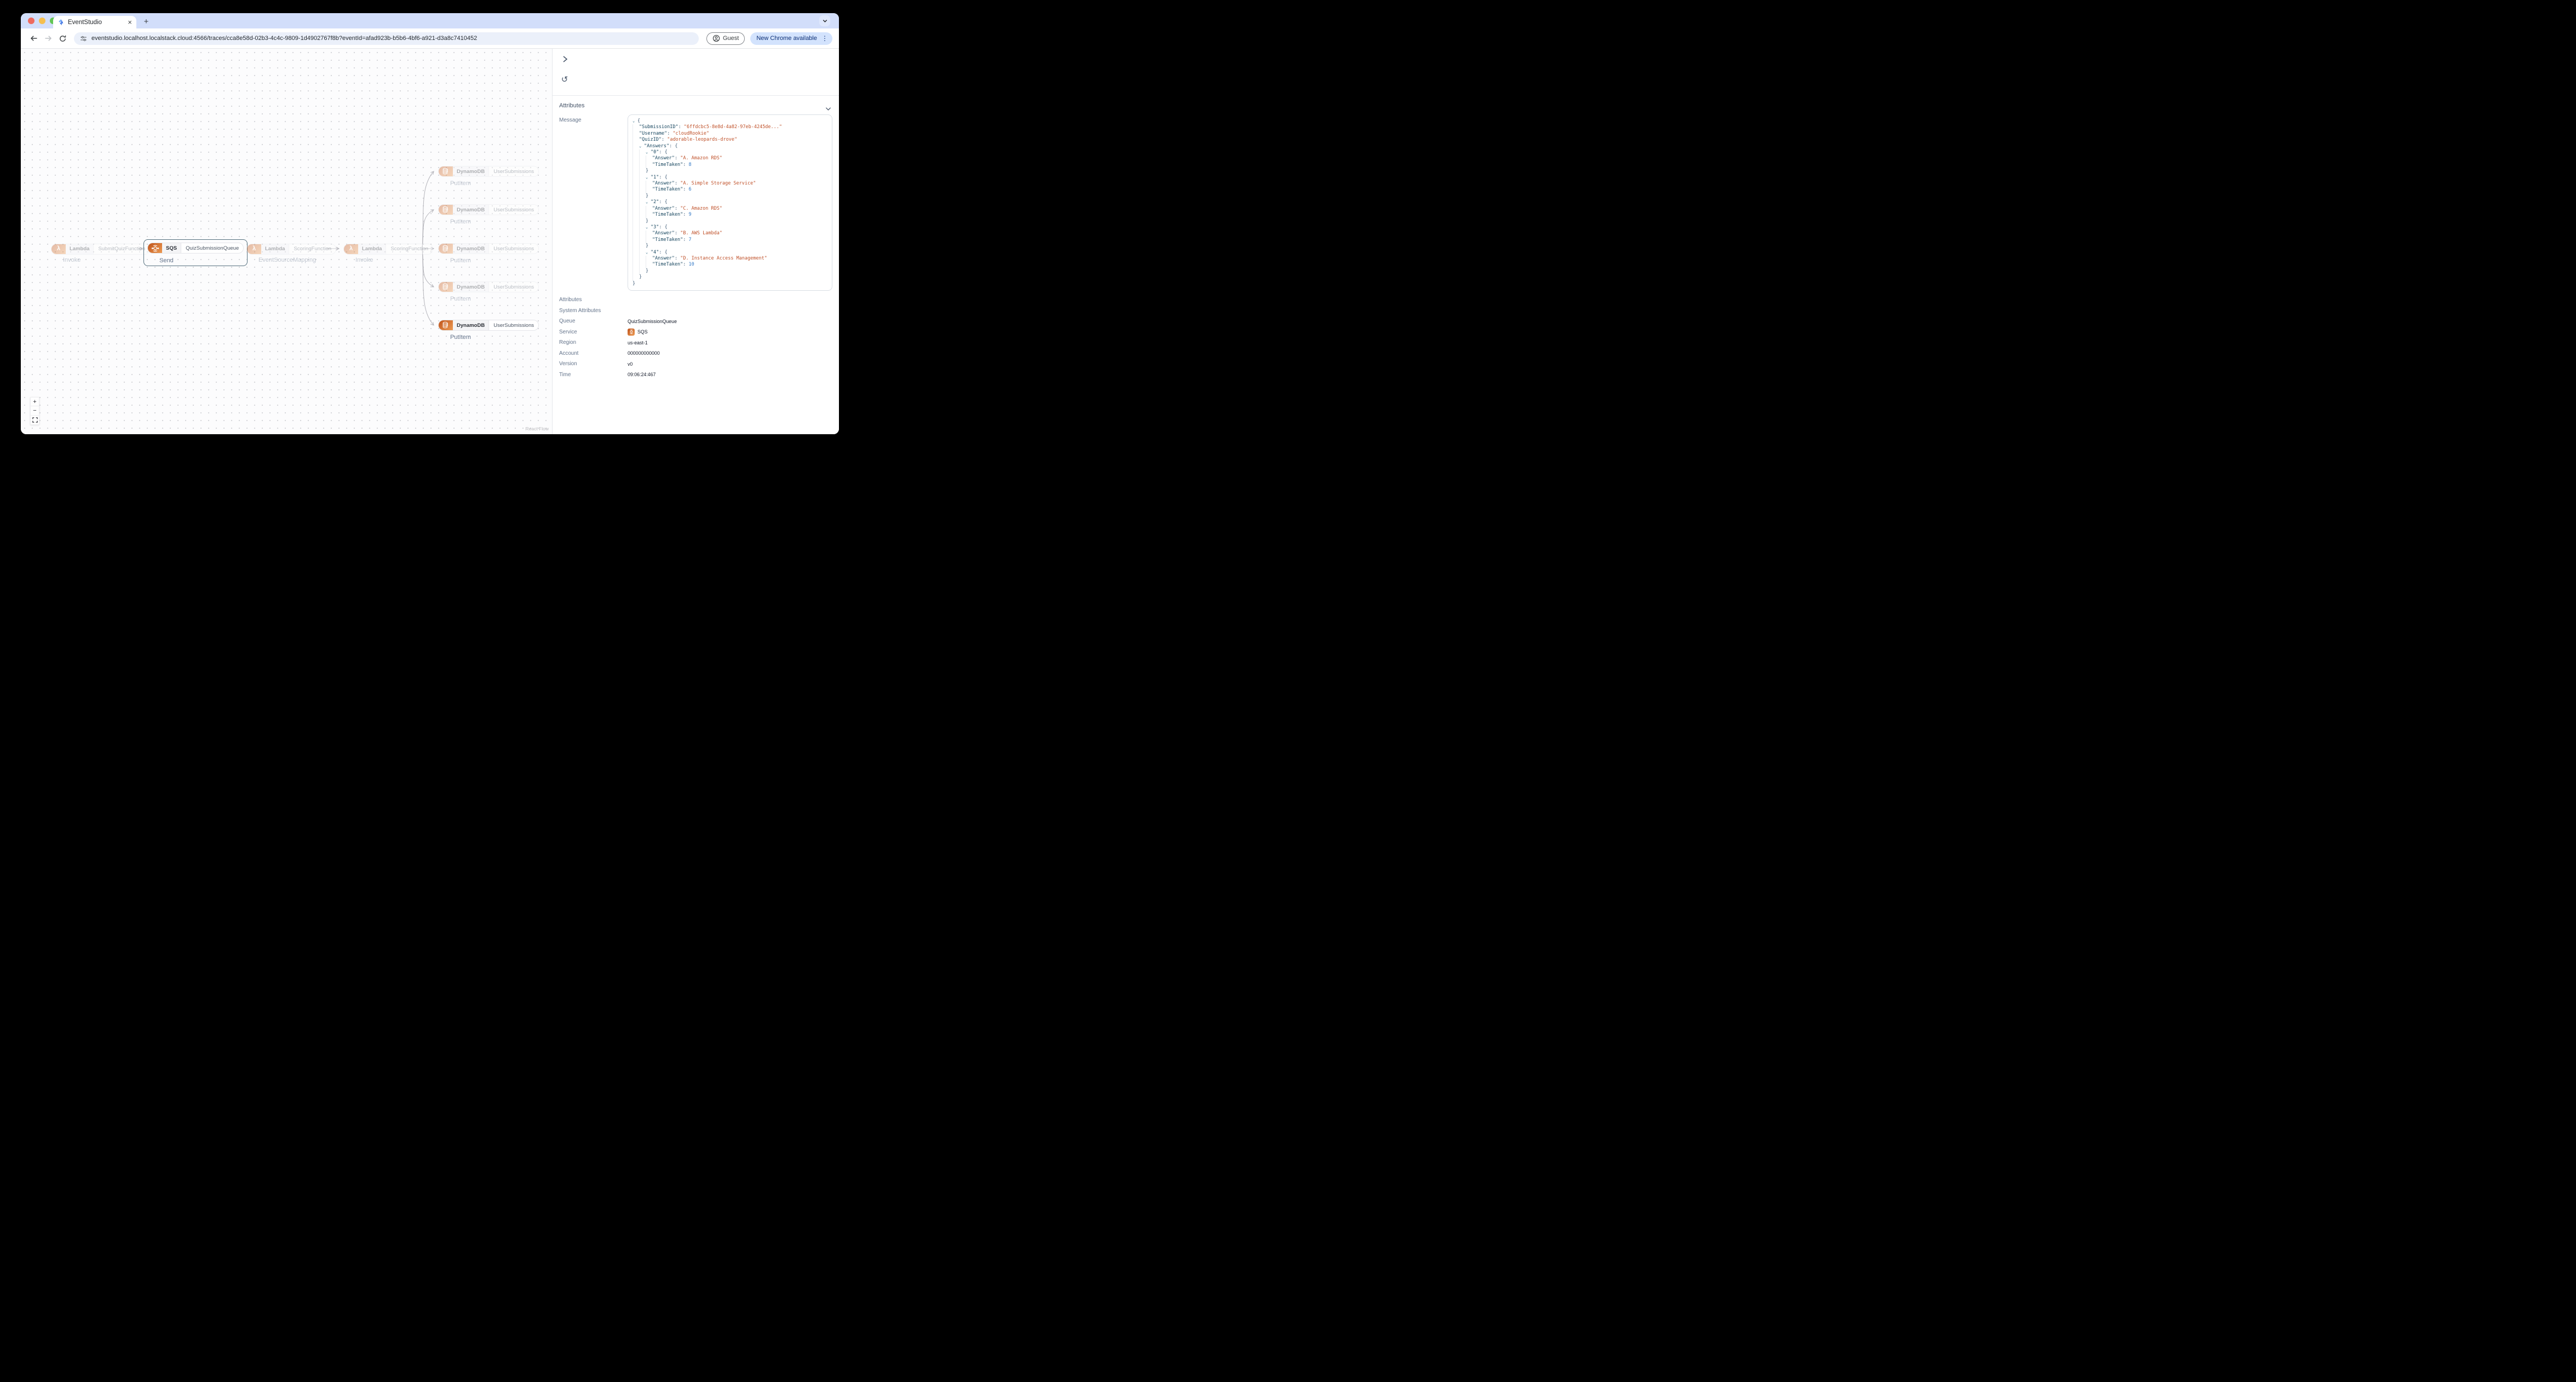  I want to click on browser-menu-kebab-icon: ⋮, so click(824, 38).